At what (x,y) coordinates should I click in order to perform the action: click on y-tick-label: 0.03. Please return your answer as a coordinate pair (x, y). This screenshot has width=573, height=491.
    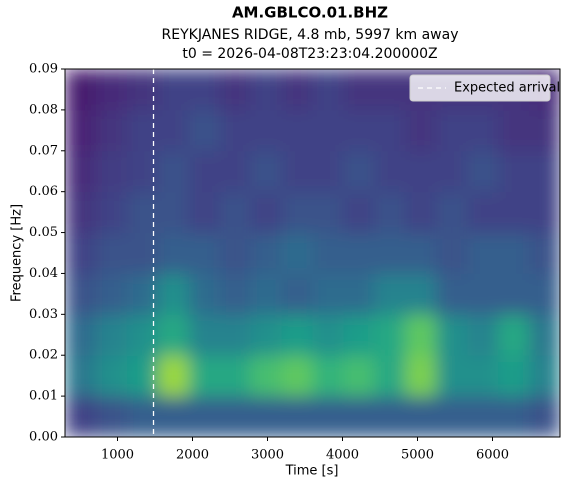
    Looking at the image, I should click on (43, 314).